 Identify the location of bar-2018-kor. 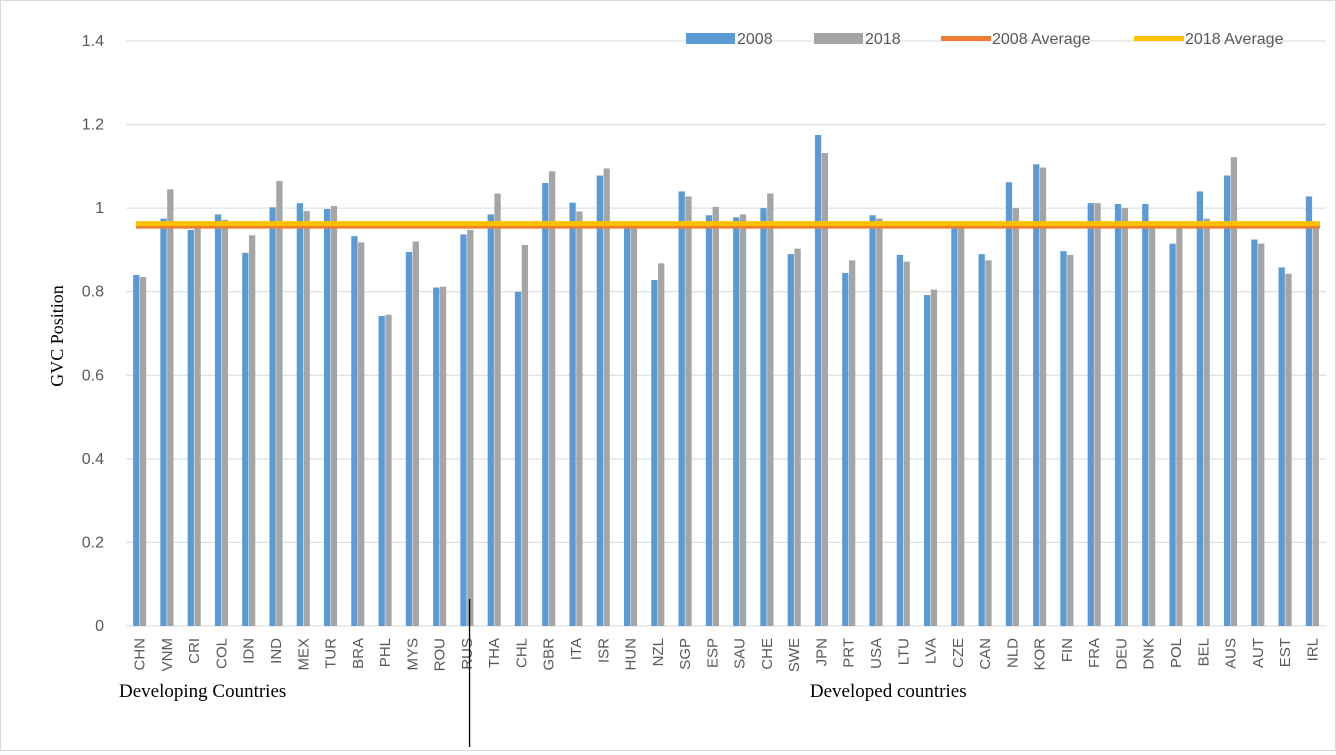
(1043, 397).